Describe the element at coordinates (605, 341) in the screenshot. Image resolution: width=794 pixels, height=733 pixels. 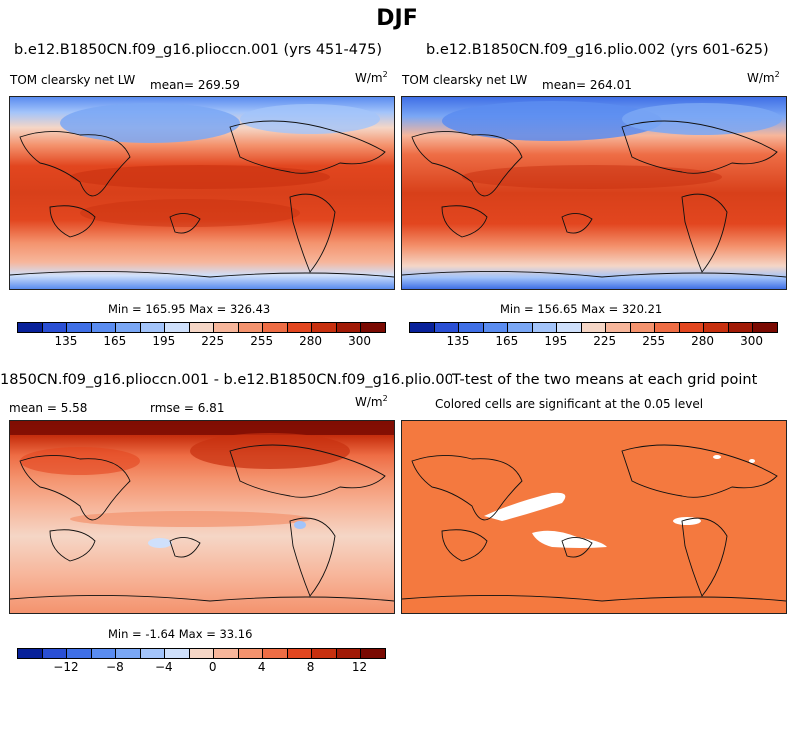
I see `panel2-colorbar-tick-label: 225` at that location.